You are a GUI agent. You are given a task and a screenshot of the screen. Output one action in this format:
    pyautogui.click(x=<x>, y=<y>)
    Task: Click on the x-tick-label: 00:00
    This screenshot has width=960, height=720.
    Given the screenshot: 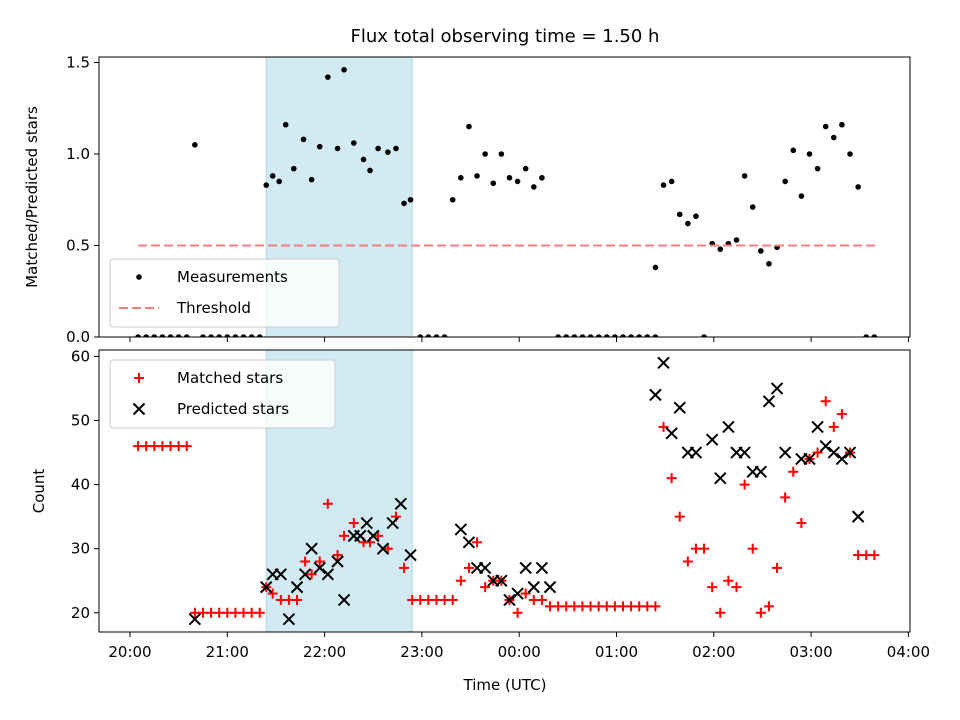 What is the action you would take?
    pyautogui.click(x=519, y=652)
    